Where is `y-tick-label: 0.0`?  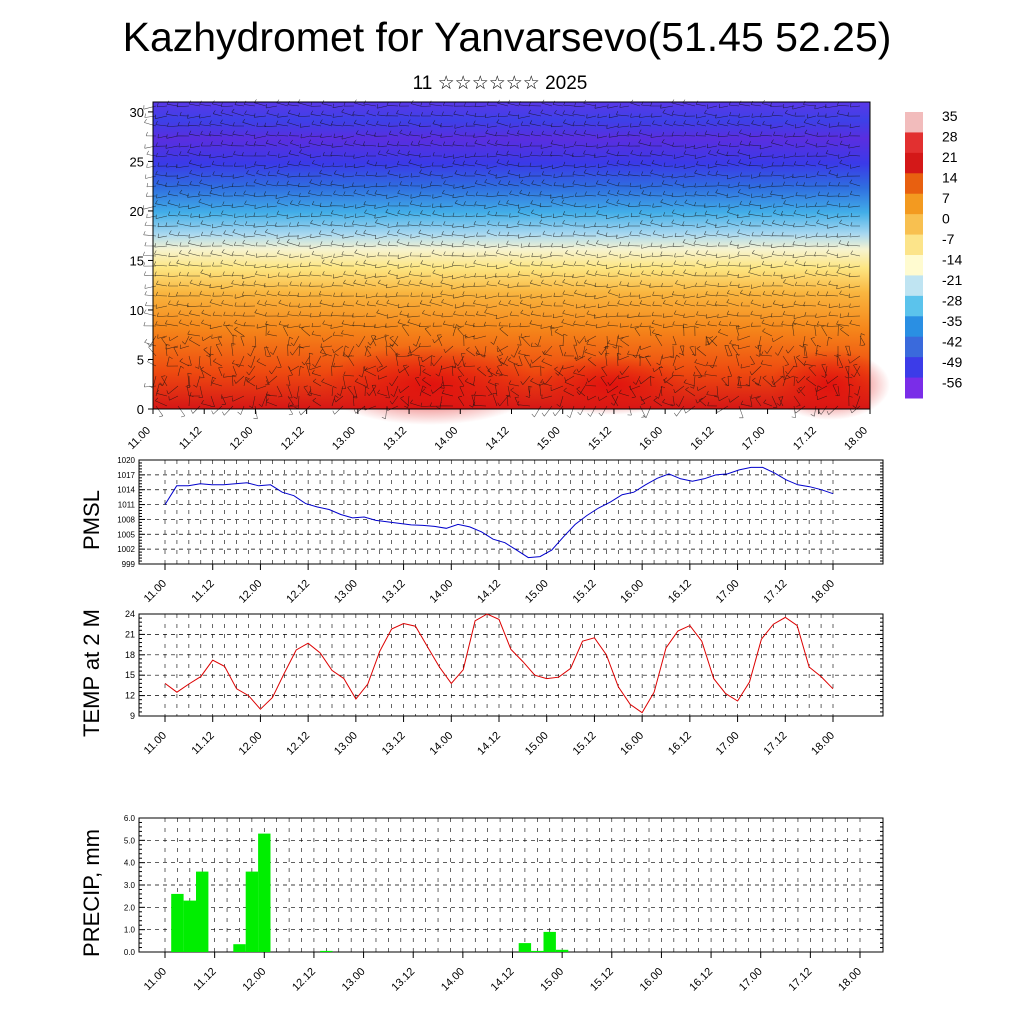 y-tick-label: 0.0 is located at coordinates (130, 952).